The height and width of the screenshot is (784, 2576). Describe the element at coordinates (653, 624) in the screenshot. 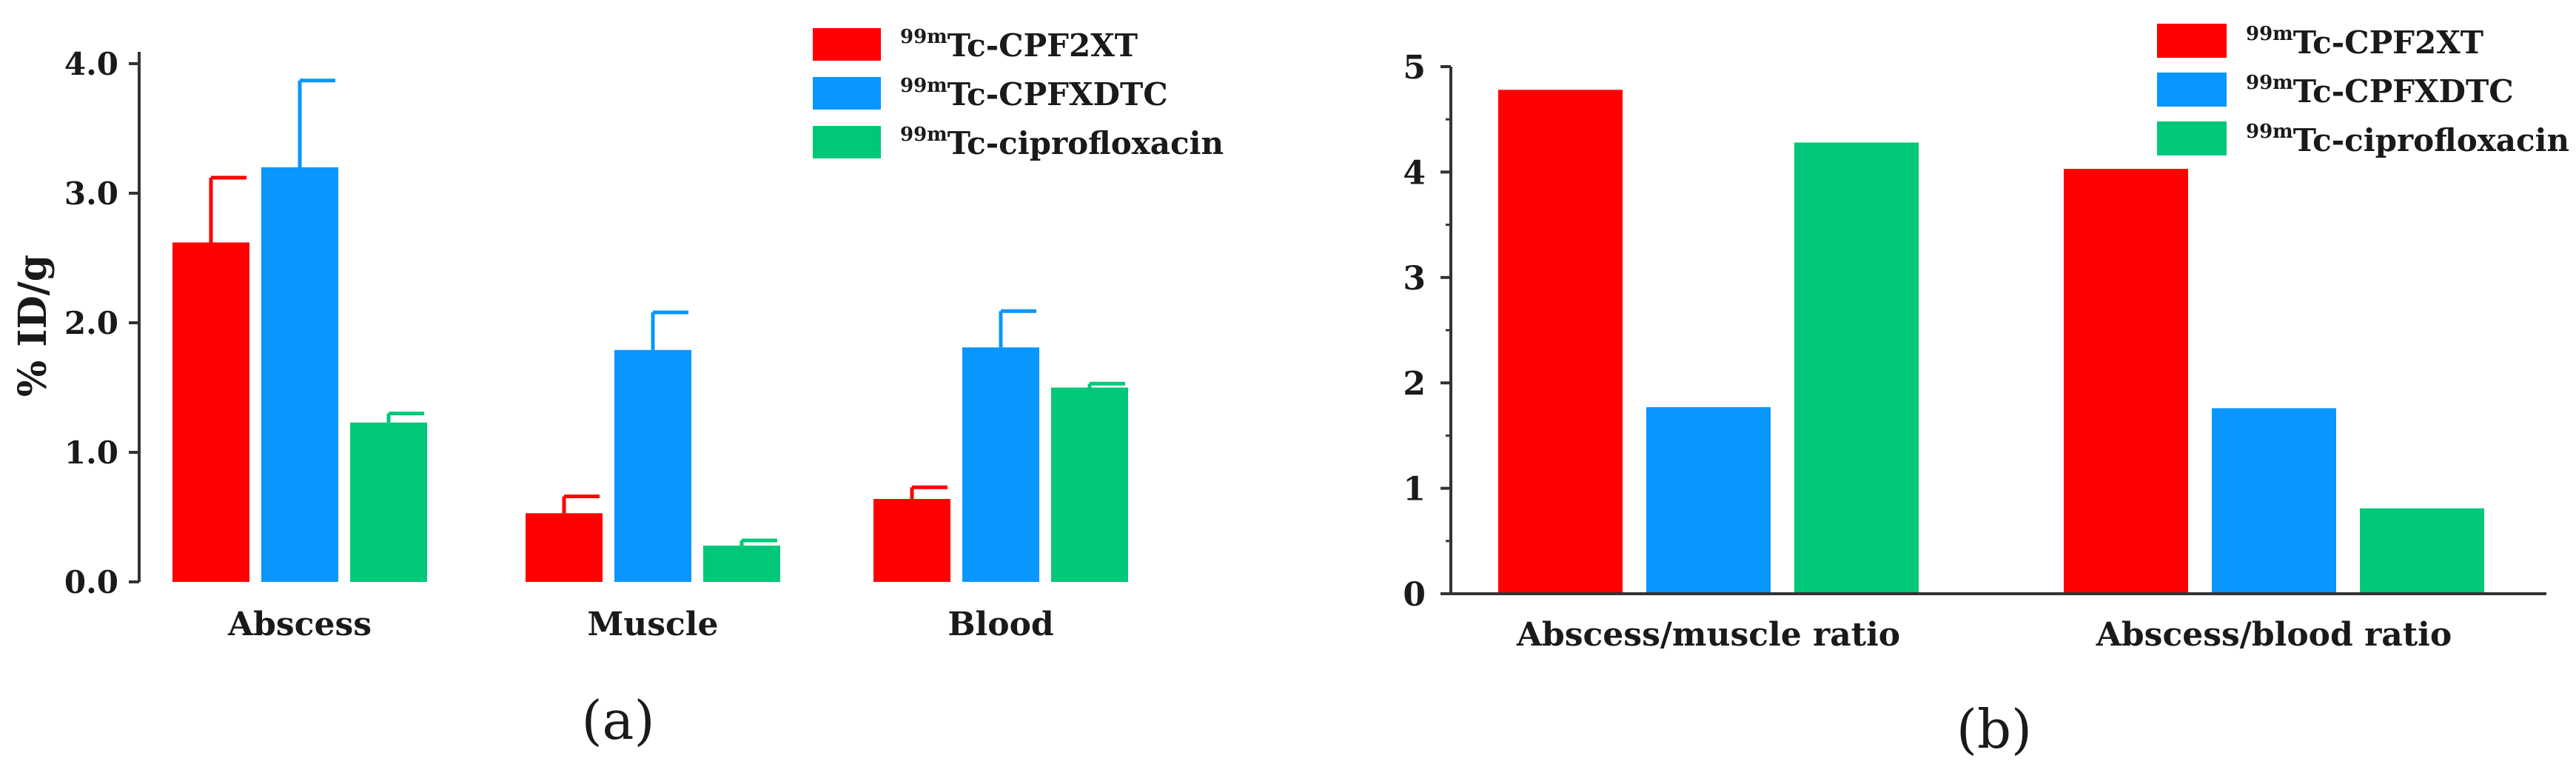

I see `x-category-label: Muscle` at that location.